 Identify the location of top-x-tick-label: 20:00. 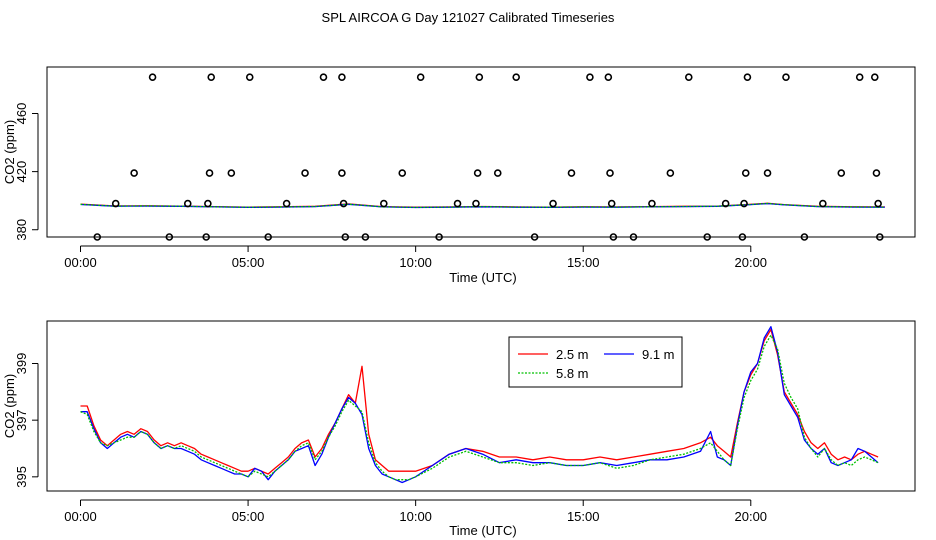
(751, 262).